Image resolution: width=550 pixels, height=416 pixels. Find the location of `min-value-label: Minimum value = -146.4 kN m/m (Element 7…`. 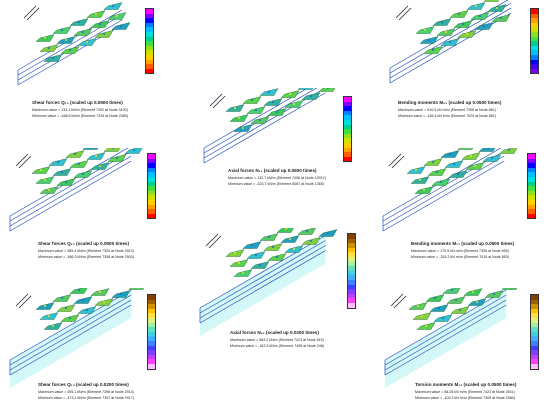

min-value-label: Minimum value = -146.4 kN m/m (Element 7… is located at coordinates (447, 116).